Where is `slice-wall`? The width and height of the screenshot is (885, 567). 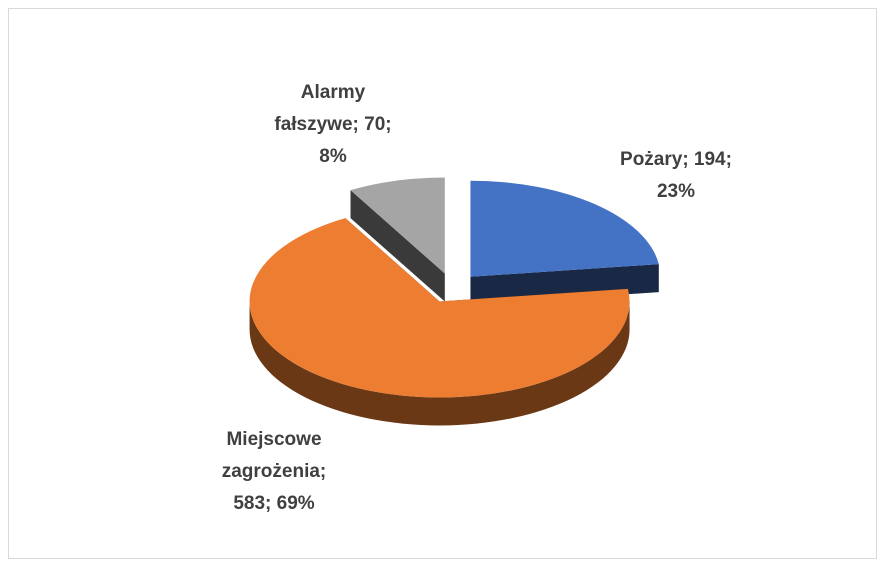 slice-wall is located at coordinates (439, 363).